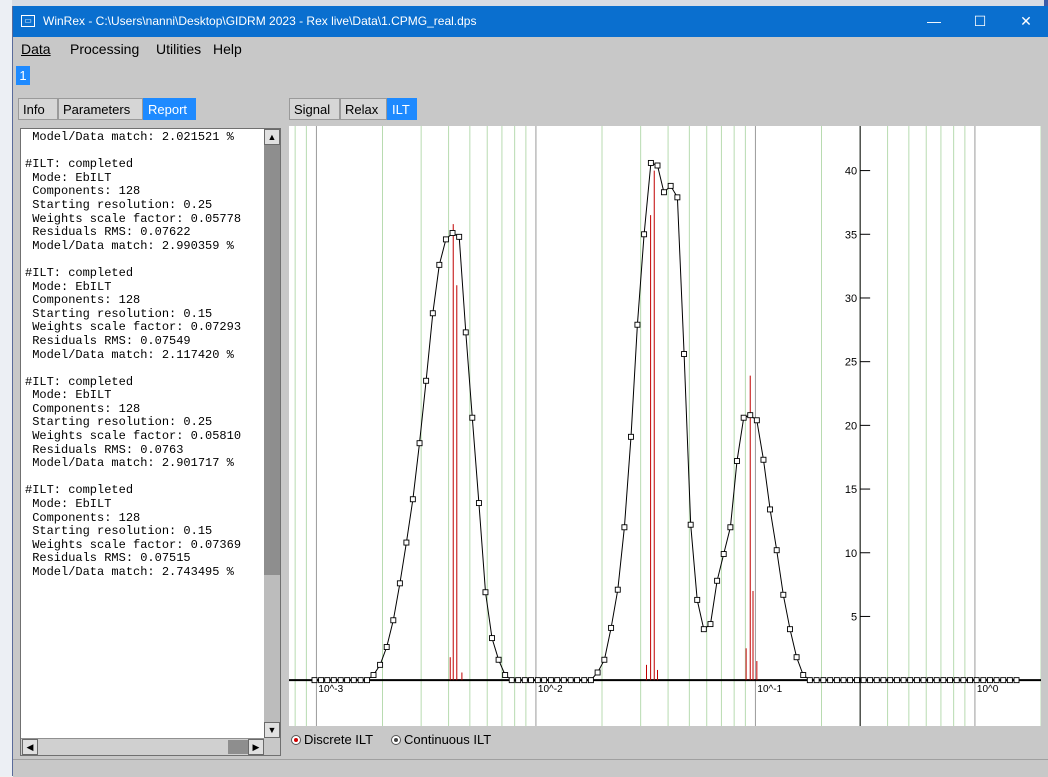 This screenshot has height=777, width=1048. I want to click on minimize-button: —, so click(934, 21).